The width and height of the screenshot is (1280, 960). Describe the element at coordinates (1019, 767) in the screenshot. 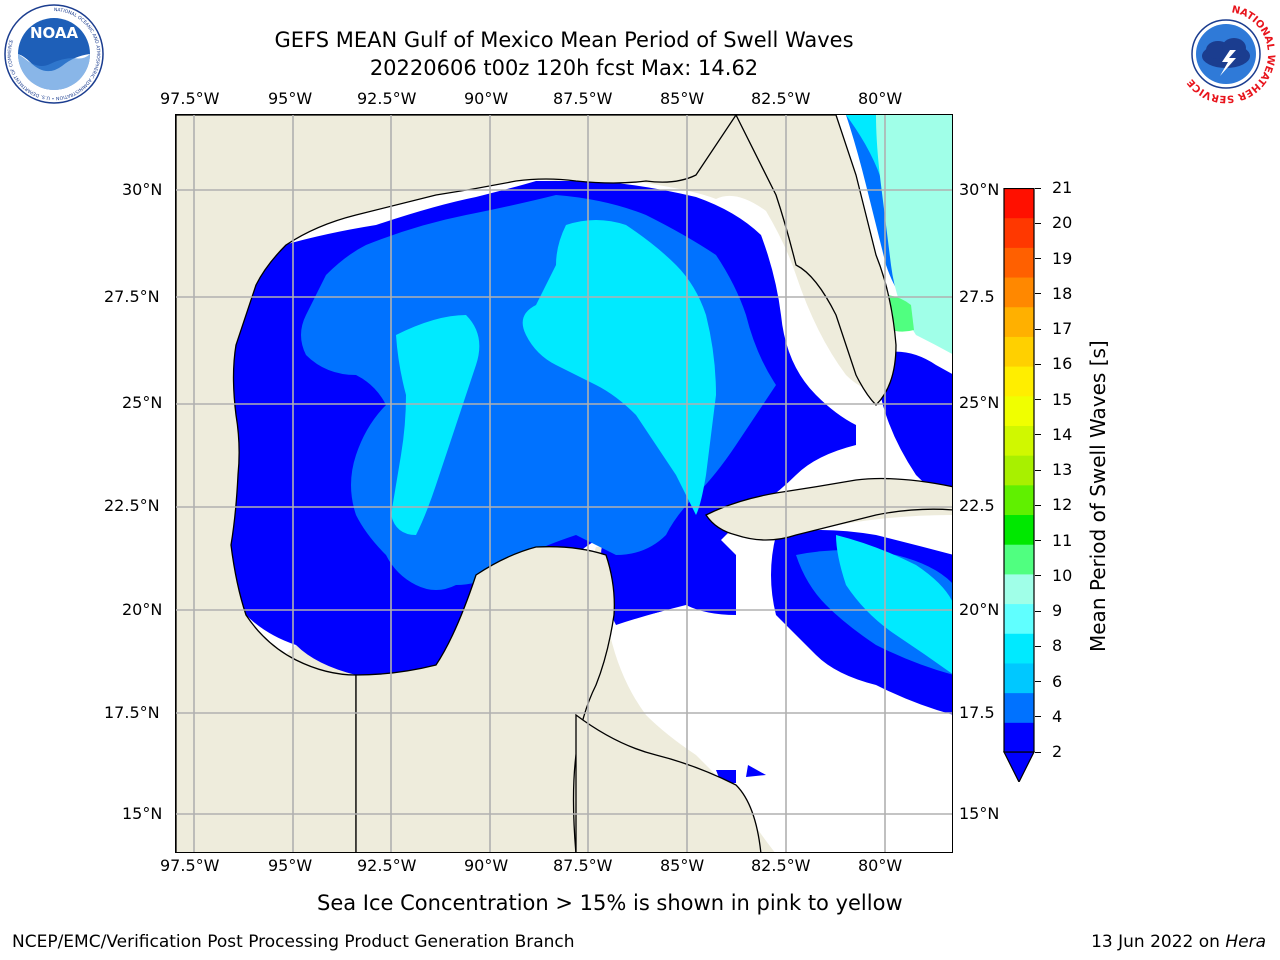

I see `colorbar-extend-arrow` at that location.